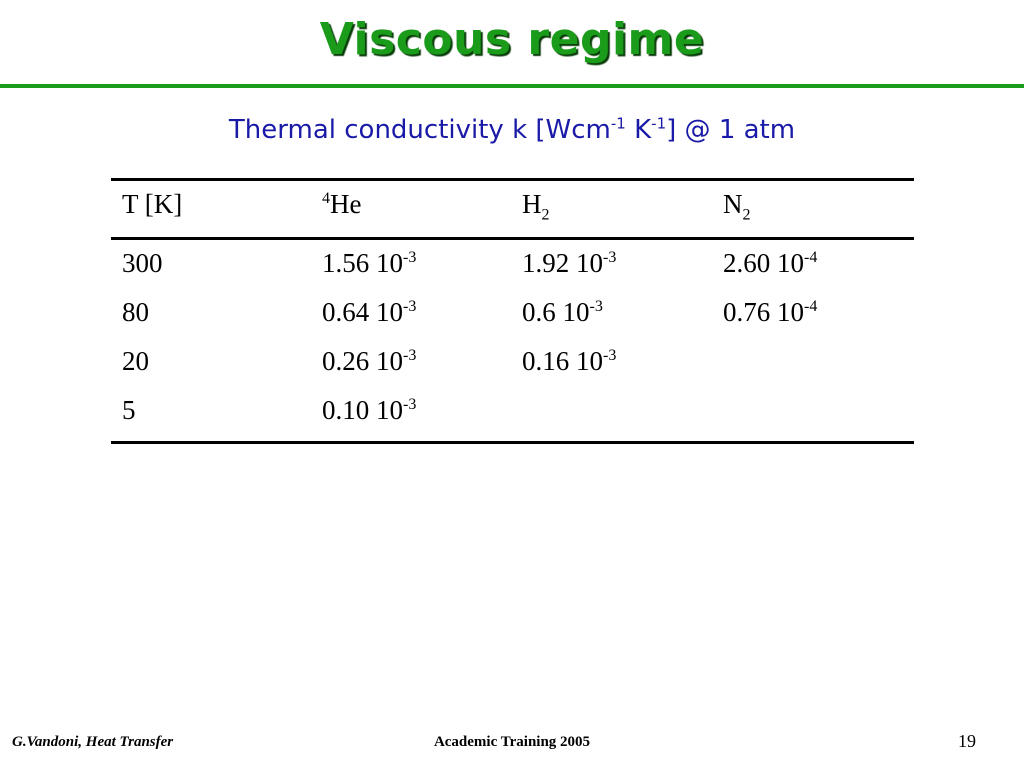 This screenshot has height=768, width=1024. I want to click on table-top-rule, so click(512, 179).